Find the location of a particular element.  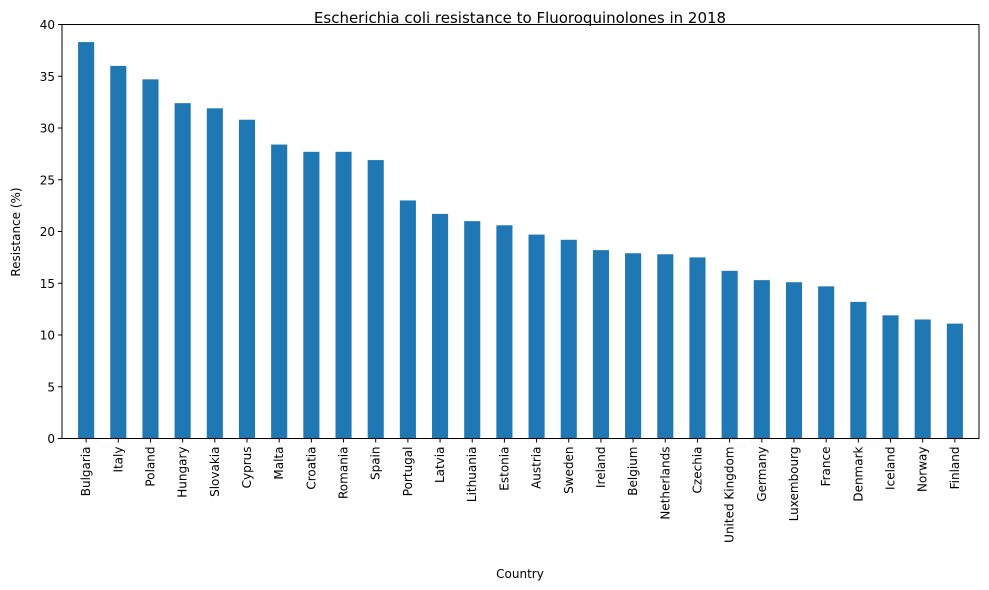

x-tick-label: Croatia is located at coordinates (311, 468).